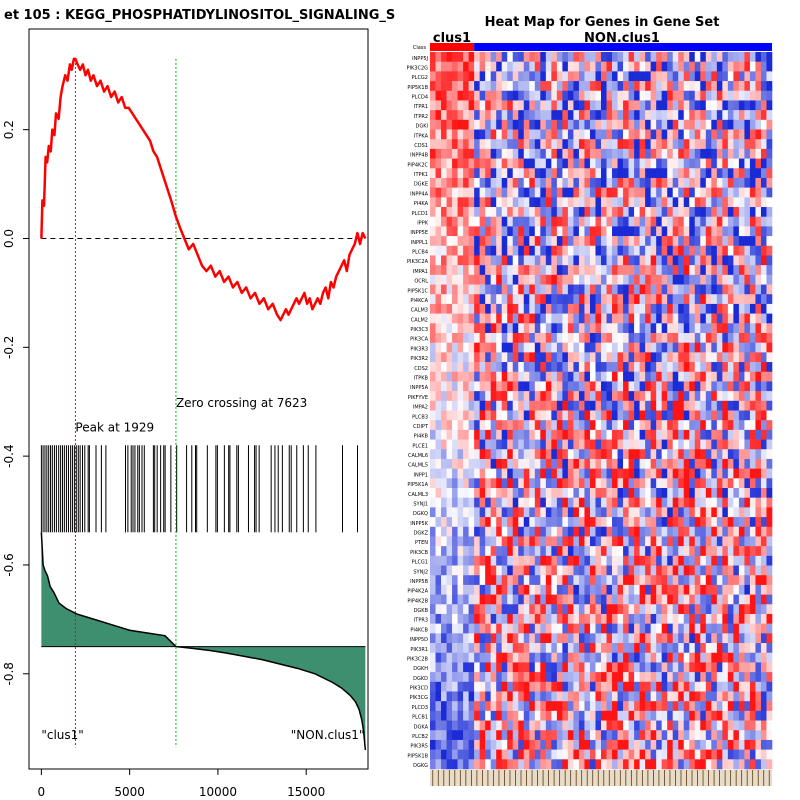  Describe the element at coordinates (417, 756) in the screenshot. I see `row-label: PIP5K1B` at that location.